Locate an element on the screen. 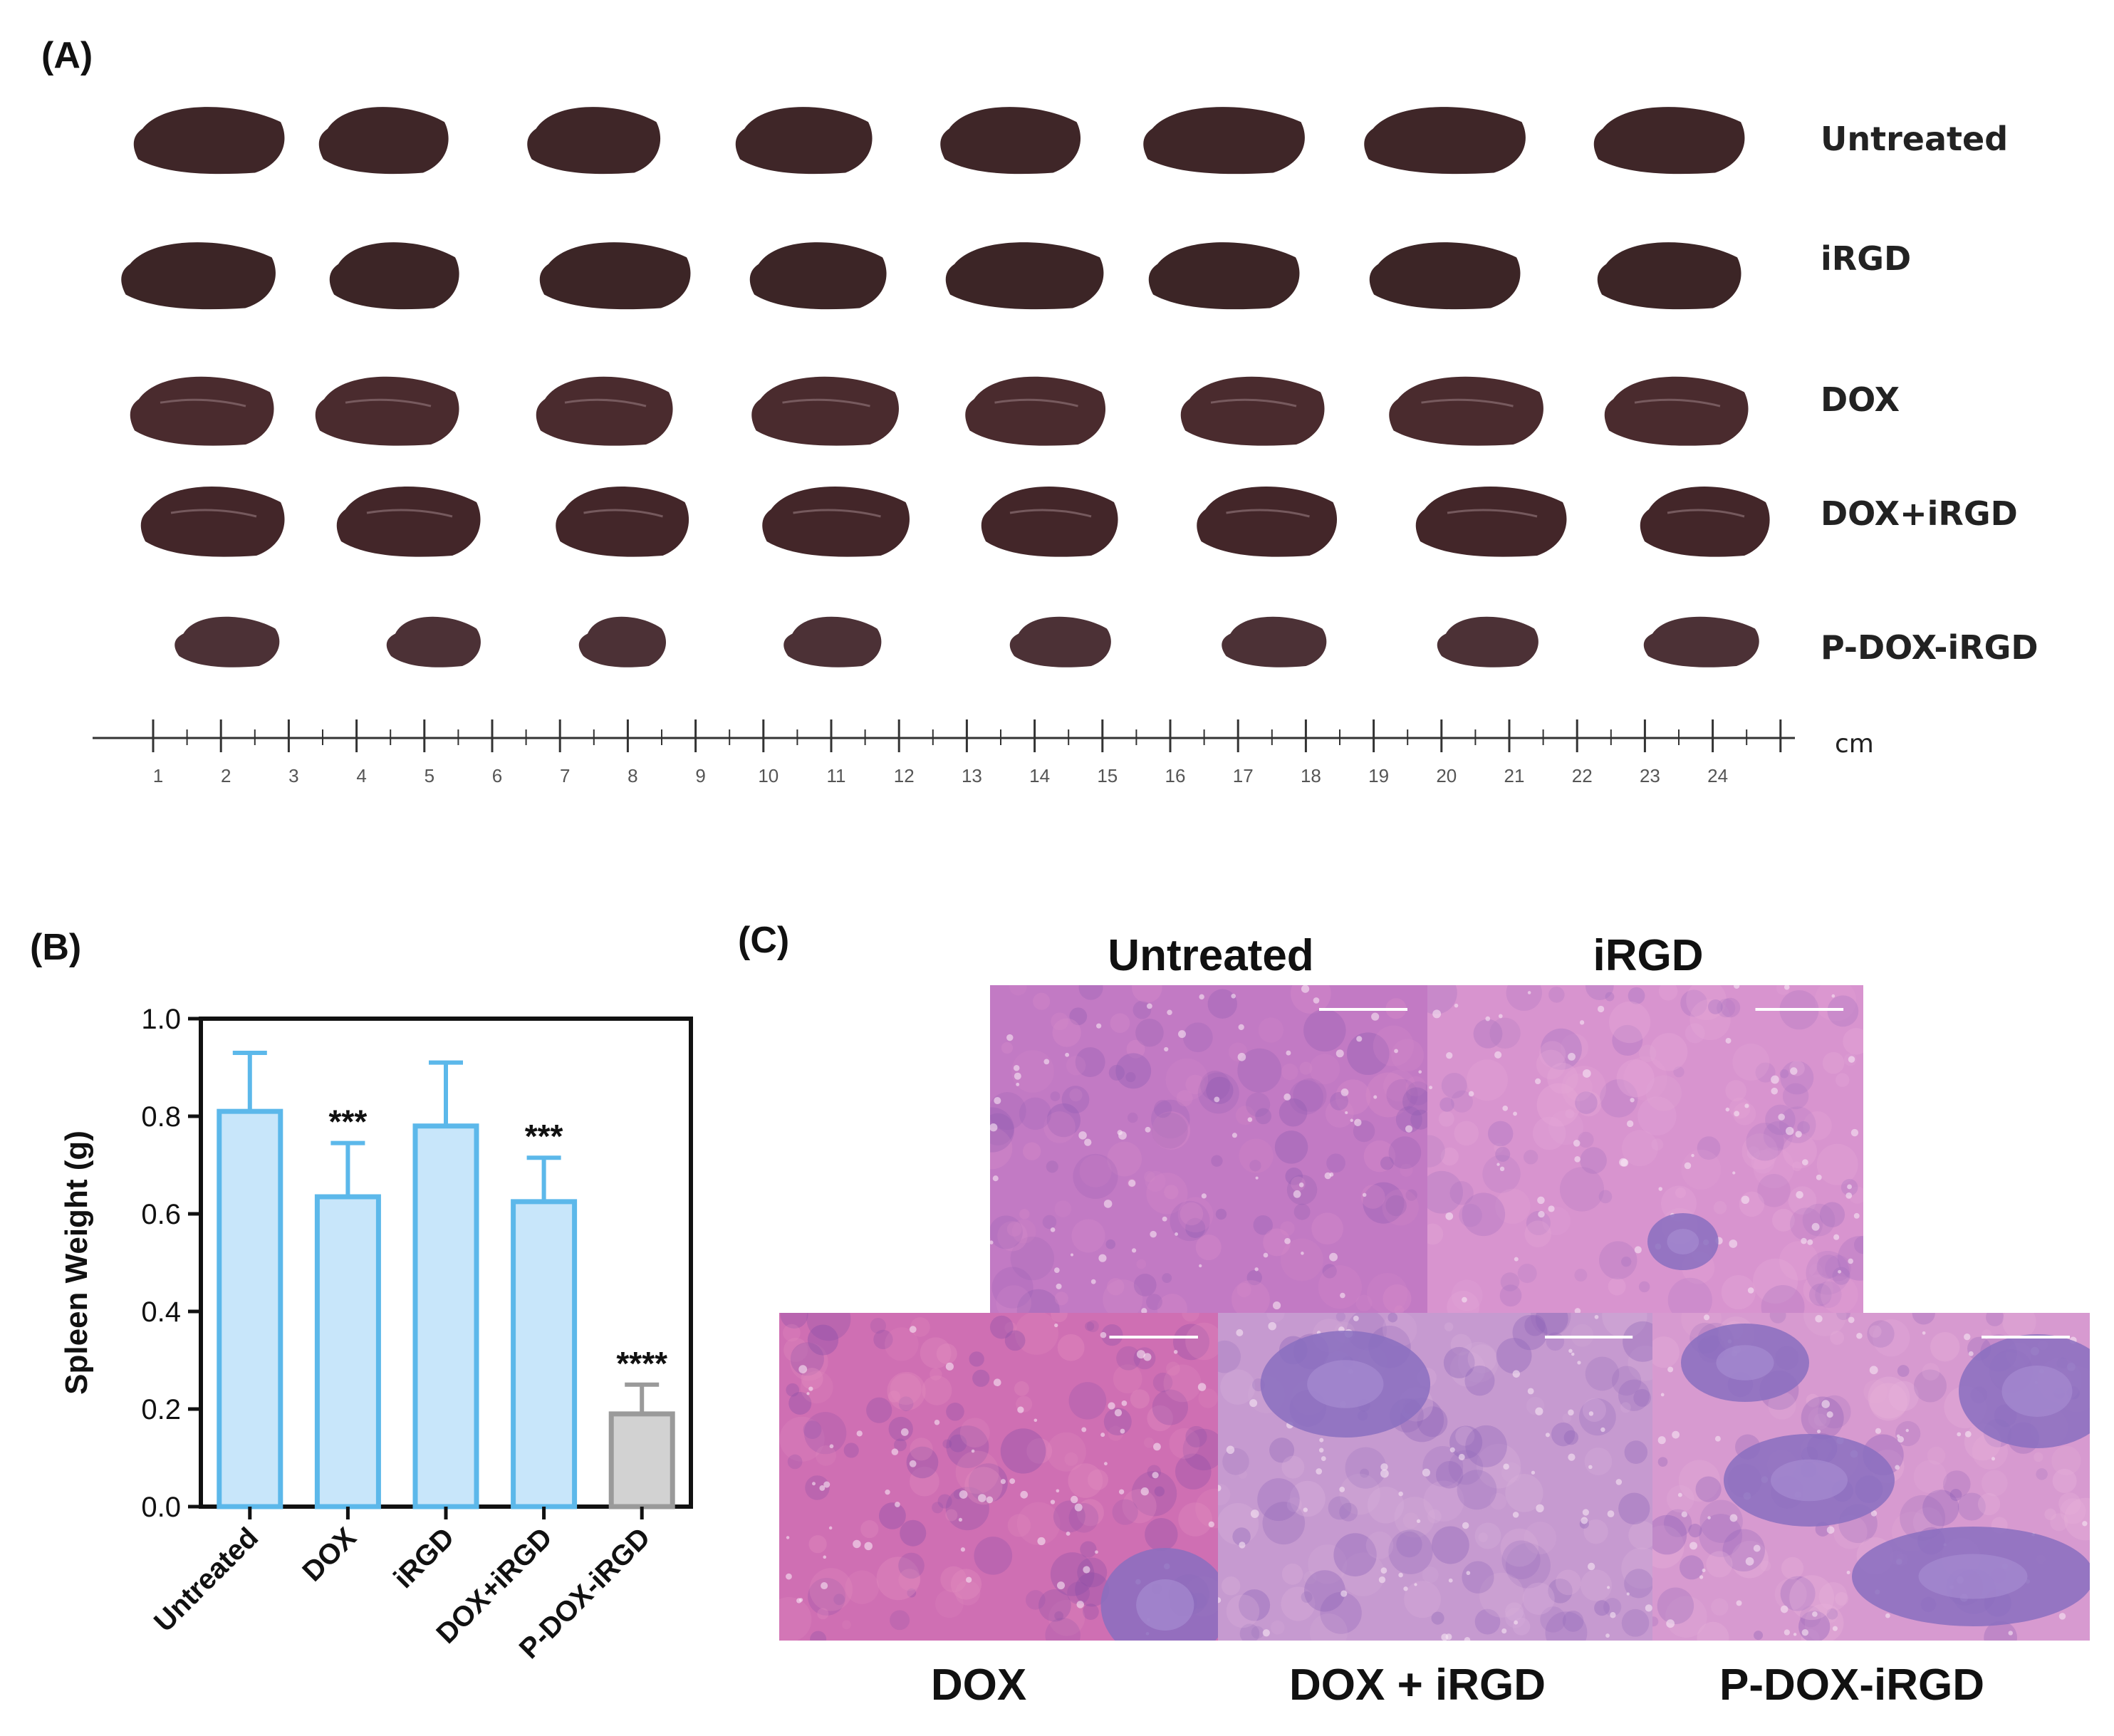  germinal-center is located at coordinates (1683, 1241).